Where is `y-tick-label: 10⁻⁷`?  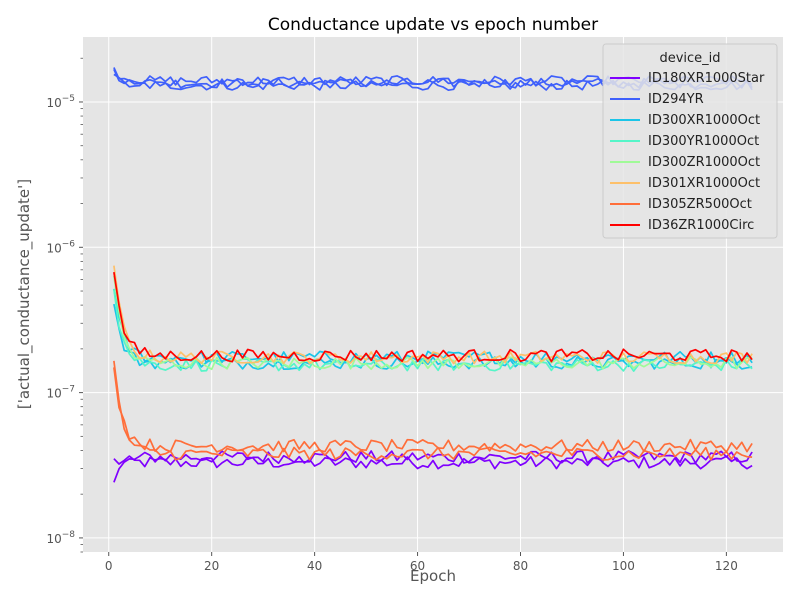 y-tick-label: 10⁻⁷ is located at coordinates (60, 393).